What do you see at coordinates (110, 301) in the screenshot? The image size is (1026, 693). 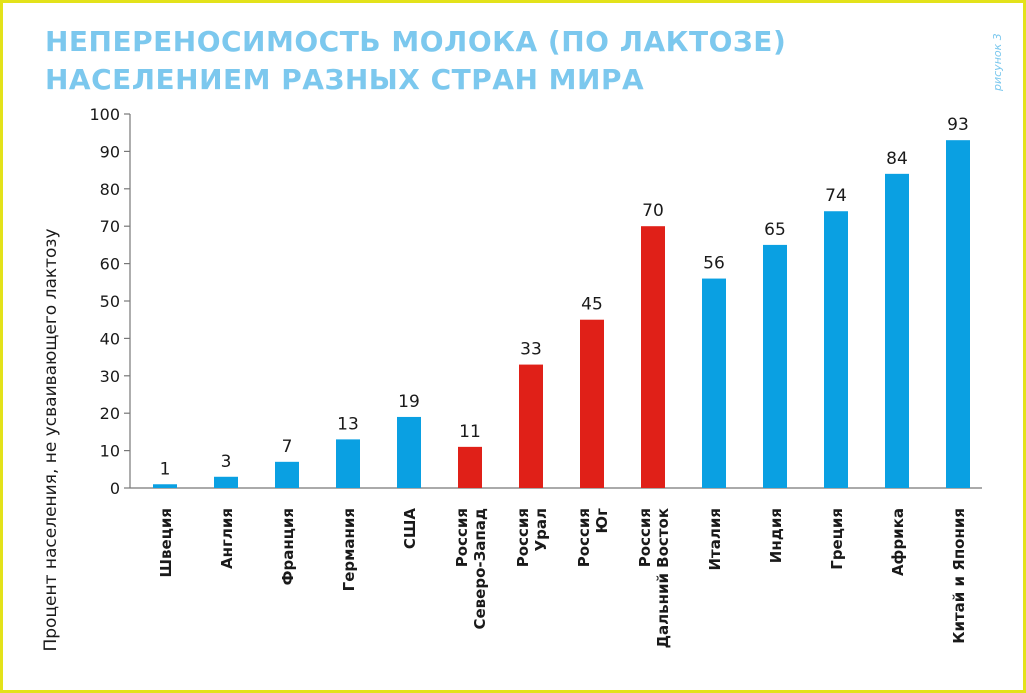 I see `y-tick-label: 50` at bounding box center [110, 301].